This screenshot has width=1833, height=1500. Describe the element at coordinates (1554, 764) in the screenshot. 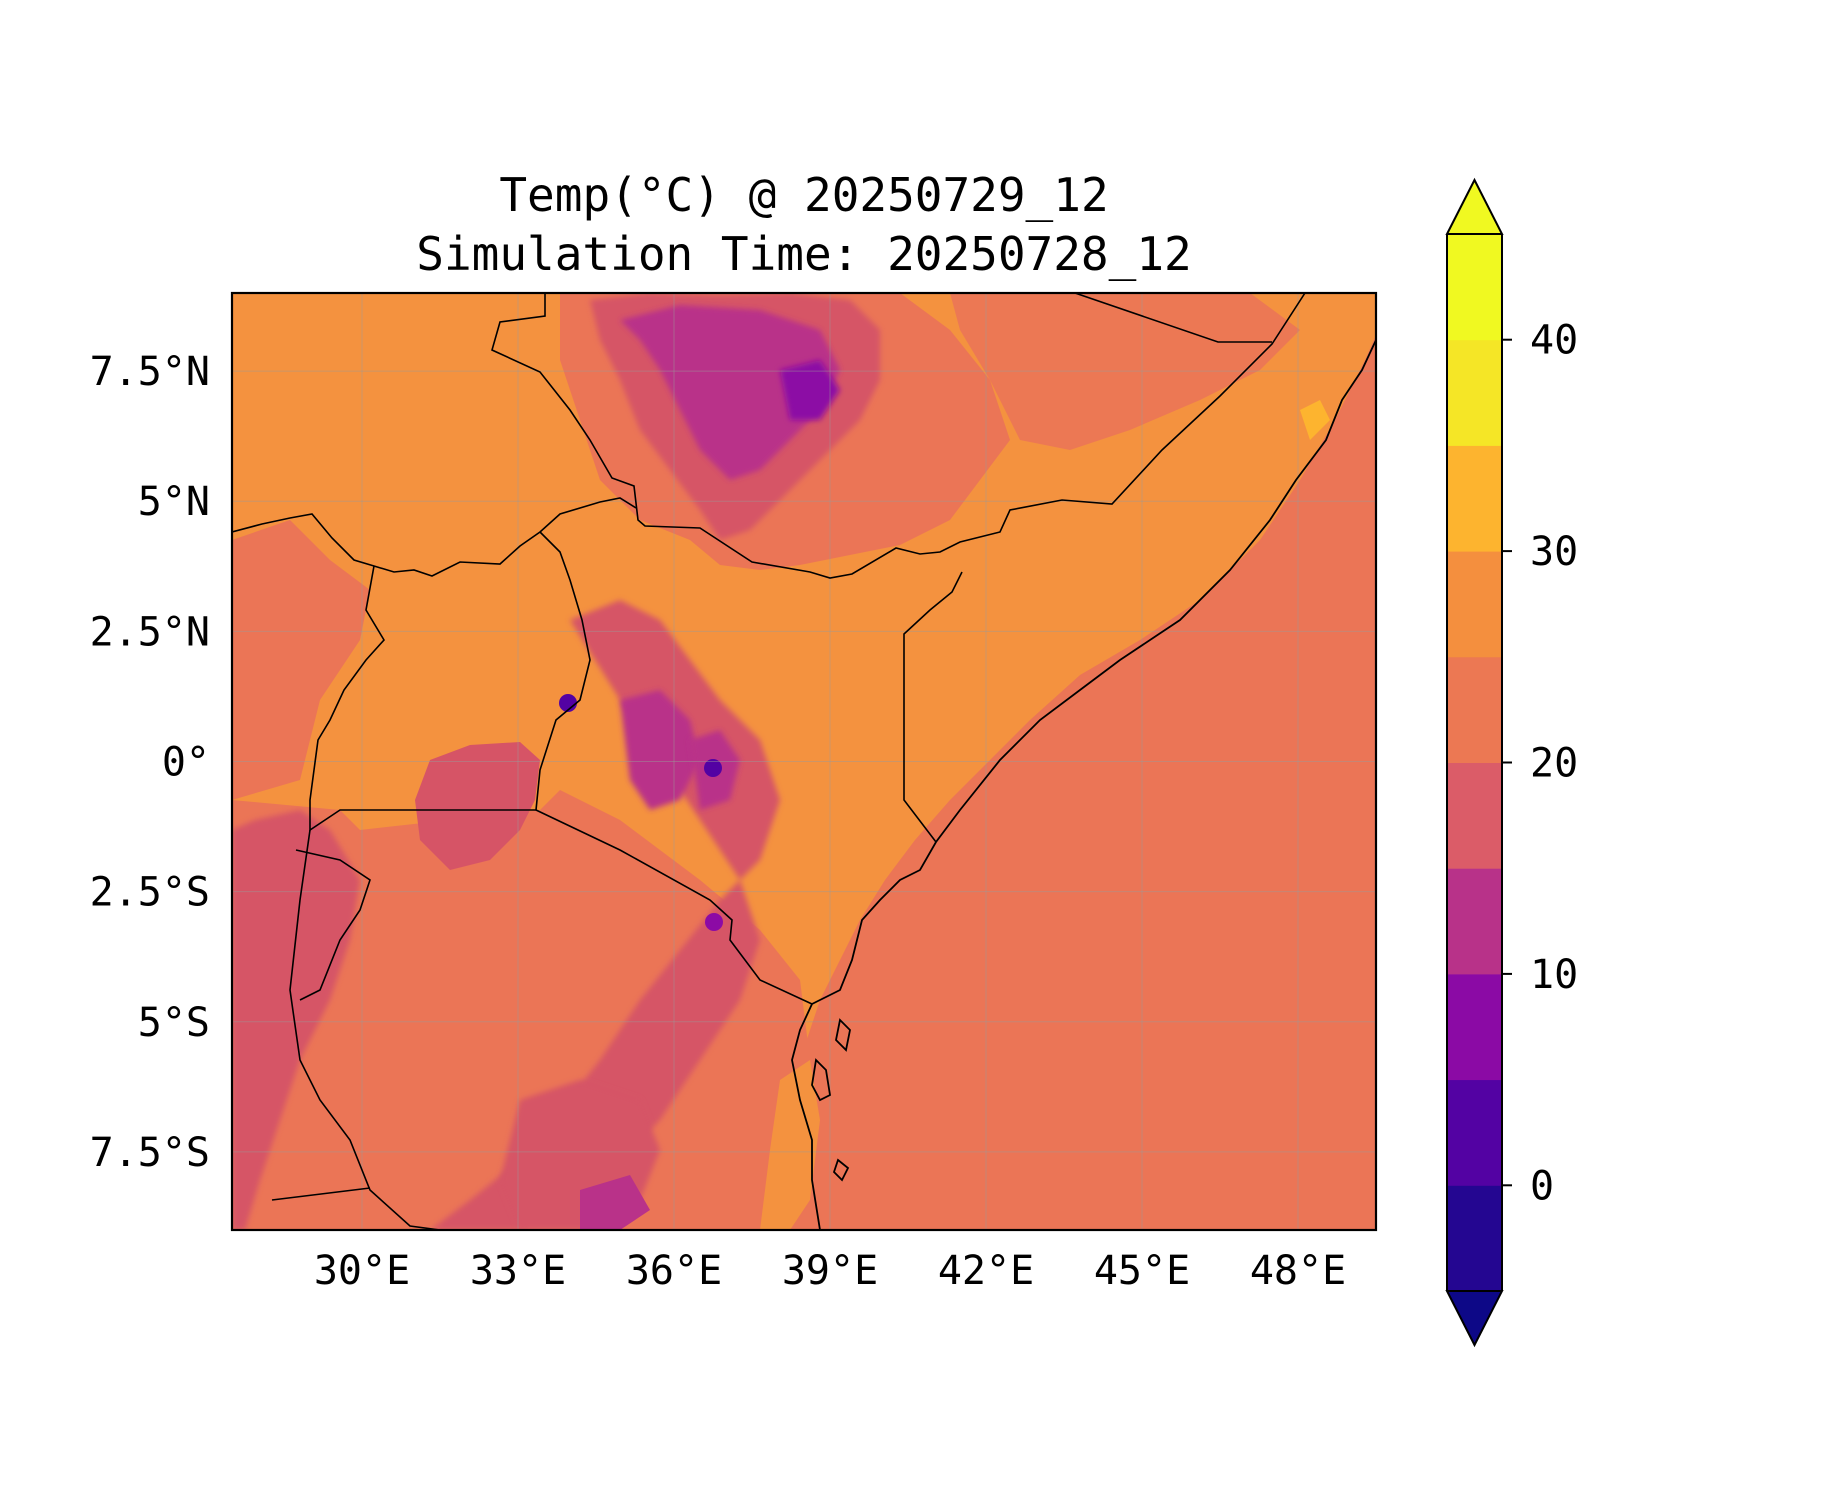

I see `colorbar-tick-label: 20` at that location.